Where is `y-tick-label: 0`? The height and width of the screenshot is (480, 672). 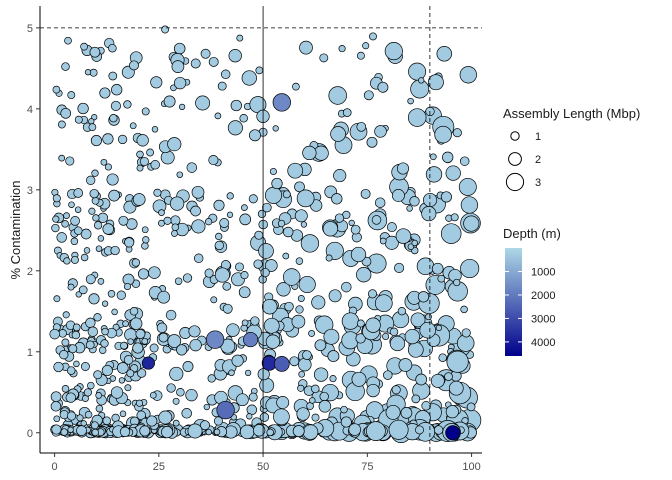
y-tick-label: 0 is located at coordinates (30, 434).